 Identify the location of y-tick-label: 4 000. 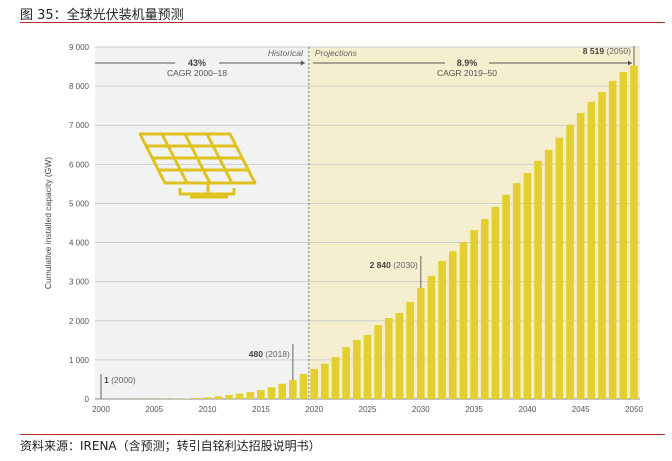
(79, 243).